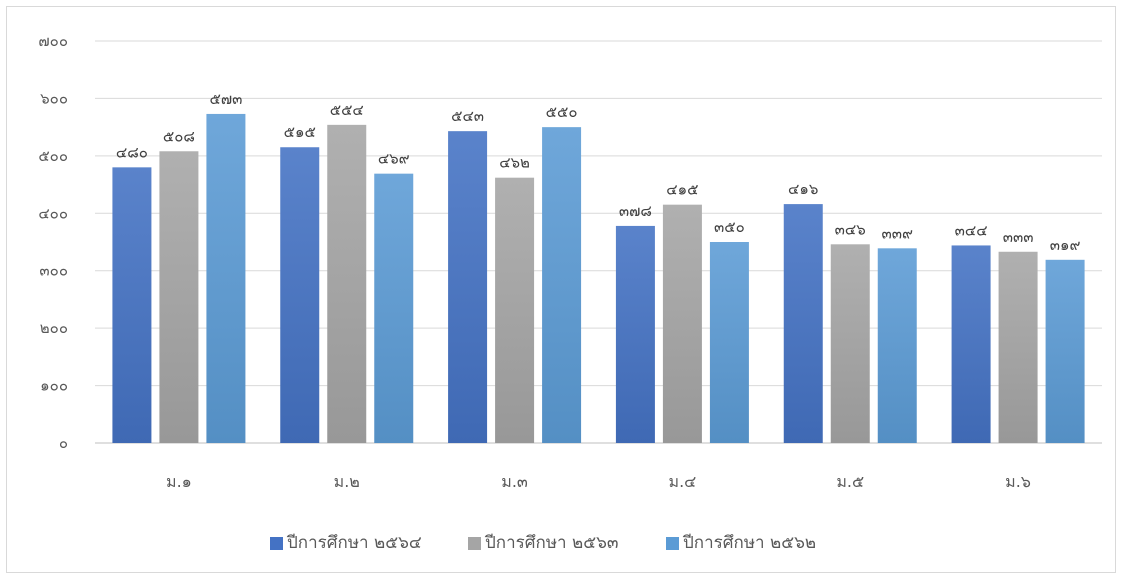 The height and width of the screenshot is (581, 1124). Describe the element at coordinates (54, 98) in the screenshot. I see `y-tick-label: ๖๐๐` at that location.